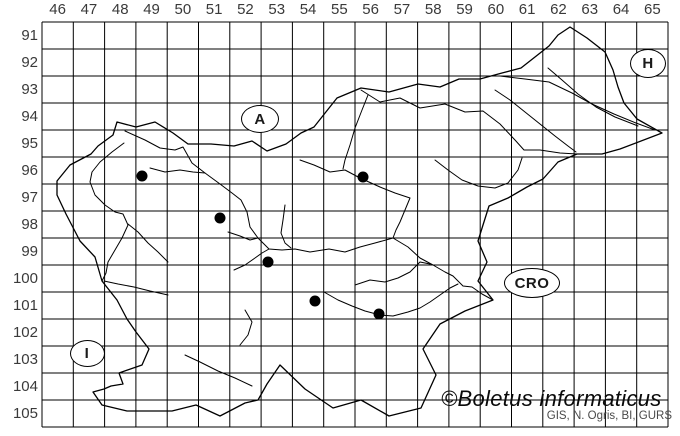 The height and width of the screenshot is (436, 680). What do you see at coordinates (392, 273) in the screenshot?
I see `river-mirna` at bounding box center [392, 273].